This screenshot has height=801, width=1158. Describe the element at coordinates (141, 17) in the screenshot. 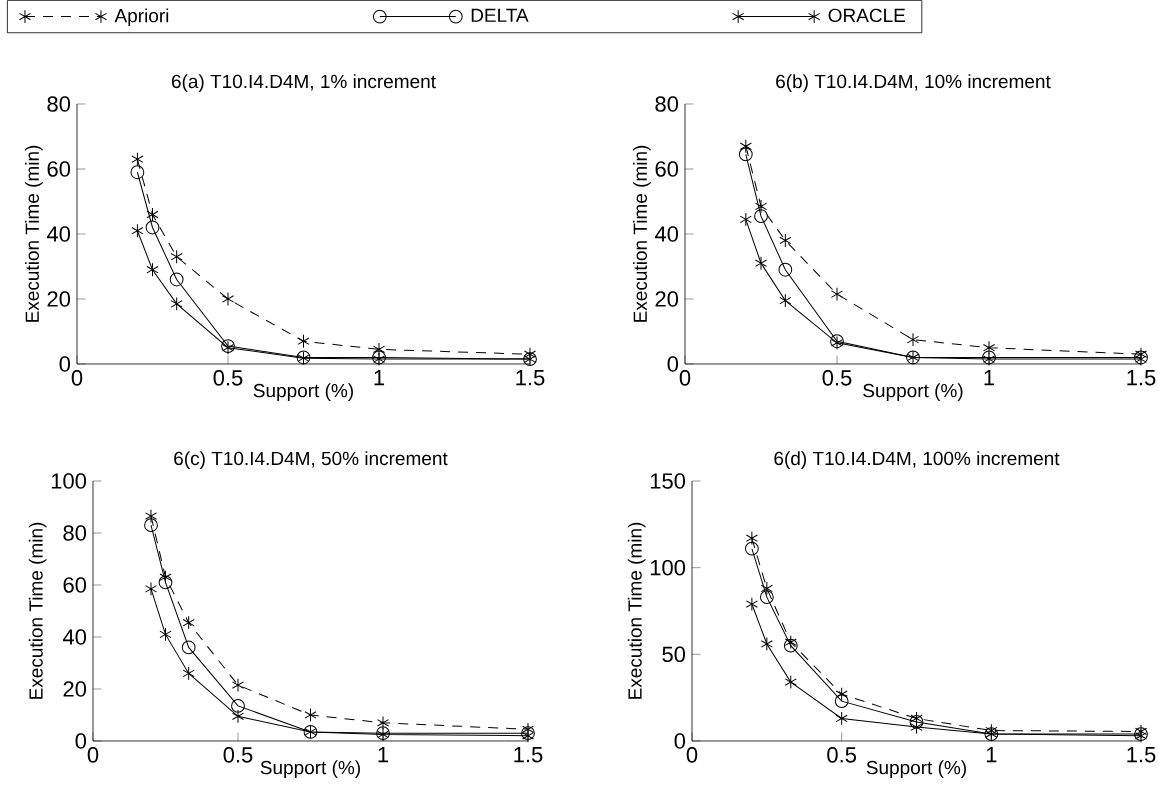

I see `legend-label: Apriori` at that location.